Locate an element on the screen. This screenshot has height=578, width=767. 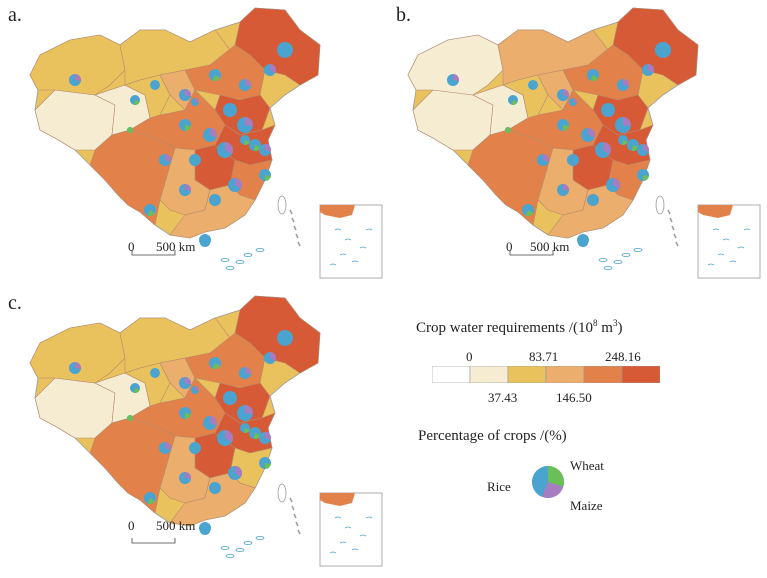
cwr-color-bar is located at coordinates (546, 374).